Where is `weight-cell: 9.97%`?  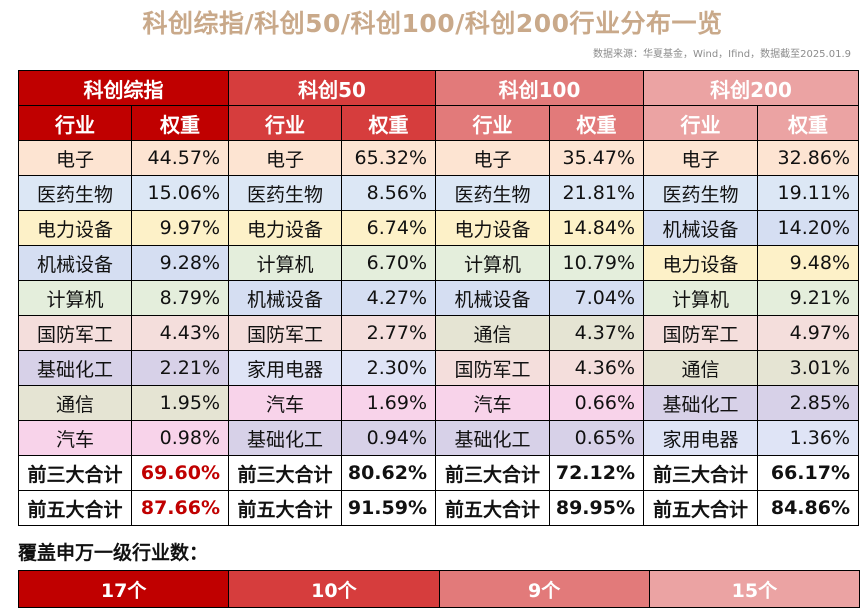 weight-cell: 9.97% is located at coordinates (180, 228).